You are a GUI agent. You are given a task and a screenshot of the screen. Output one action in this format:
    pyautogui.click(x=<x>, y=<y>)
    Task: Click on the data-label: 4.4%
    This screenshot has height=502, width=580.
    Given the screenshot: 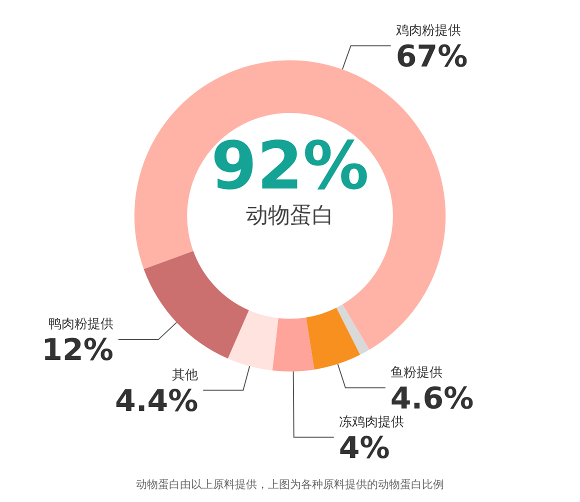 What is the action you would take?
    pyautogui.click(x=156, y=401)
    